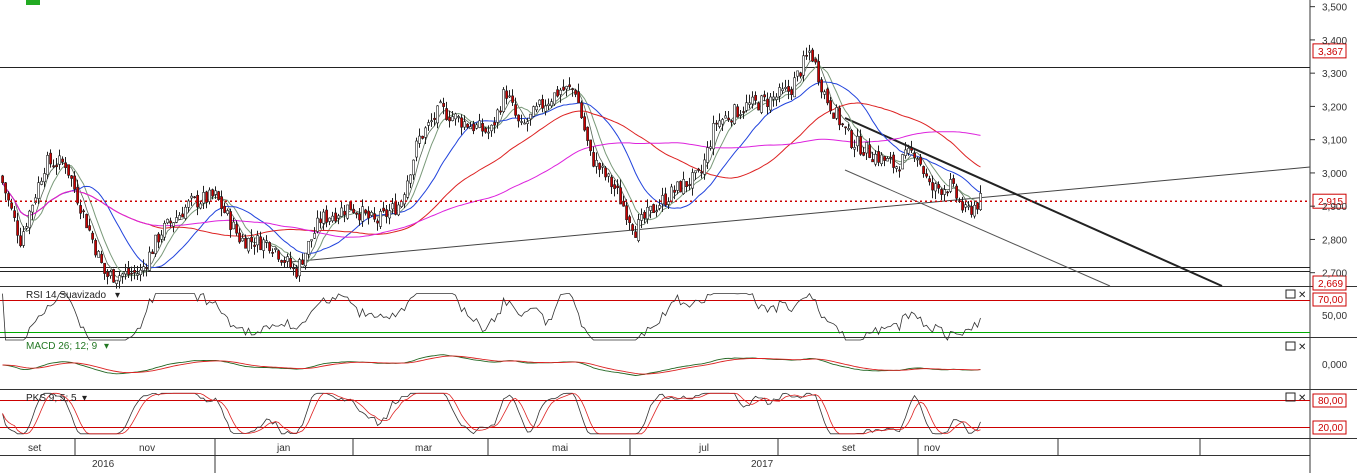  Describe the element at coordinates (1329, 201) in the screenshot. I see `price-level-box` at that location.